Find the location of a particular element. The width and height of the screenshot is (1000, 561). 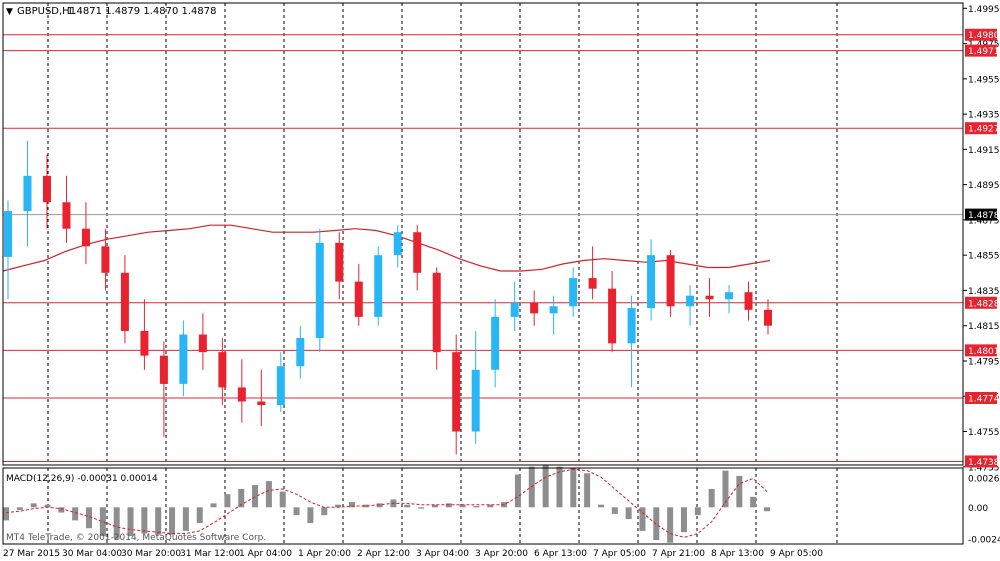

time-label-12: 8 Apr 13:00 is located at coordinates (737, 554).